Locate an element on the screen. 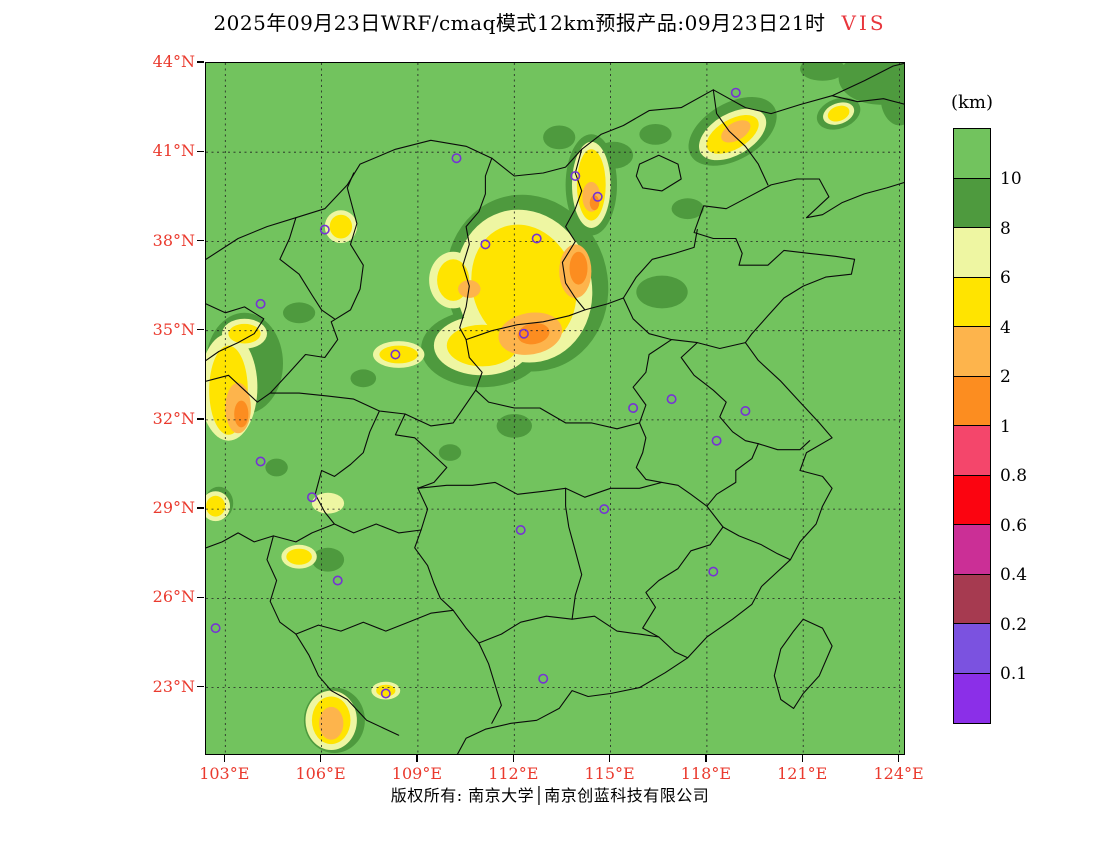 The height and width of the screenshot is (850, 1100). colorbar-segment-8-10km is located at coordinates (972, 203).